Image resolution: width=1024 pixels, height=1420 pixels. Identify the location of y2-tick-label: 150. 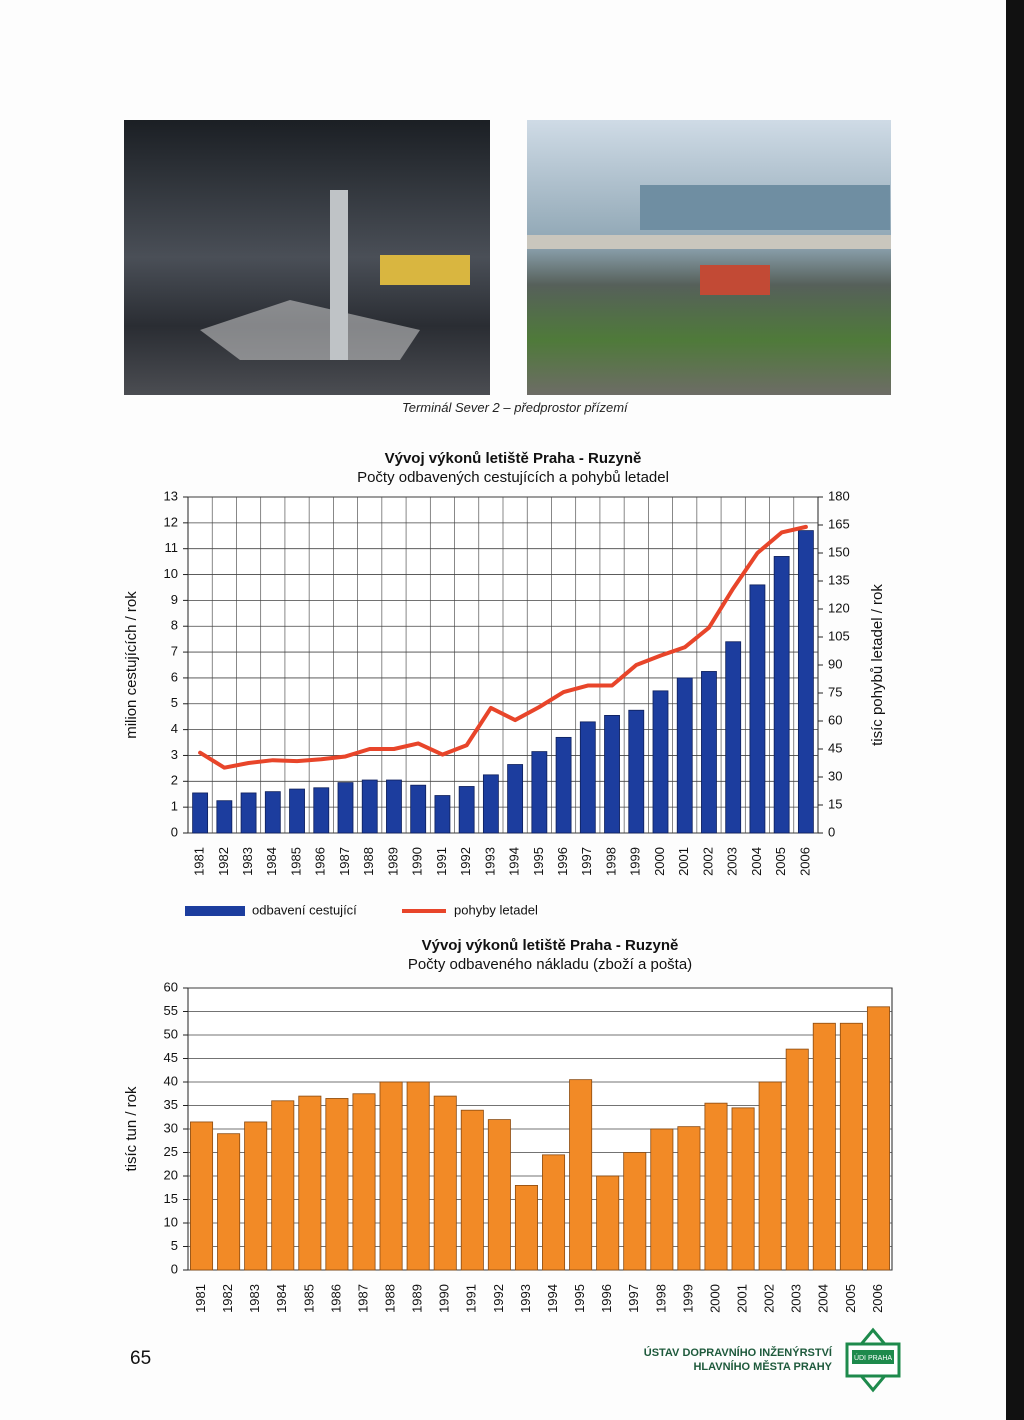
(839, 551).